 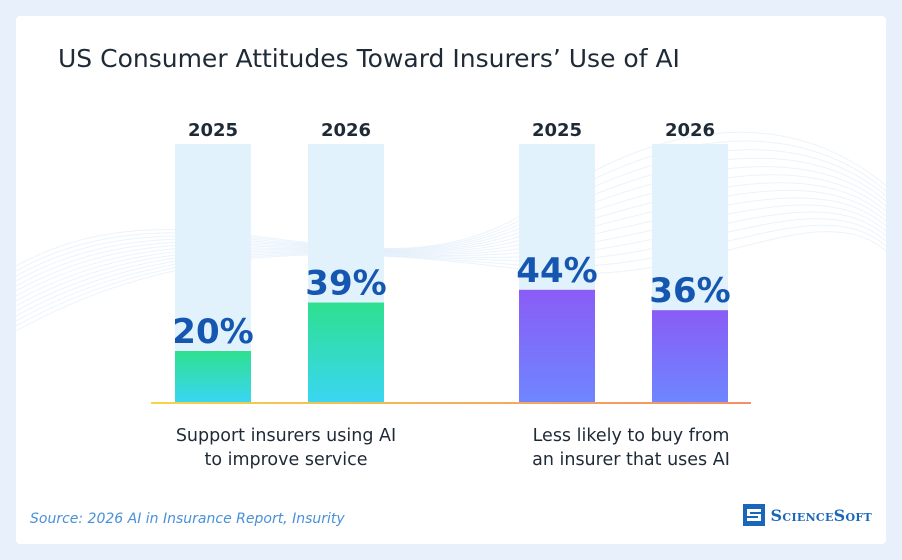 I want to click on logo-icon, so click(x=753, y=515).